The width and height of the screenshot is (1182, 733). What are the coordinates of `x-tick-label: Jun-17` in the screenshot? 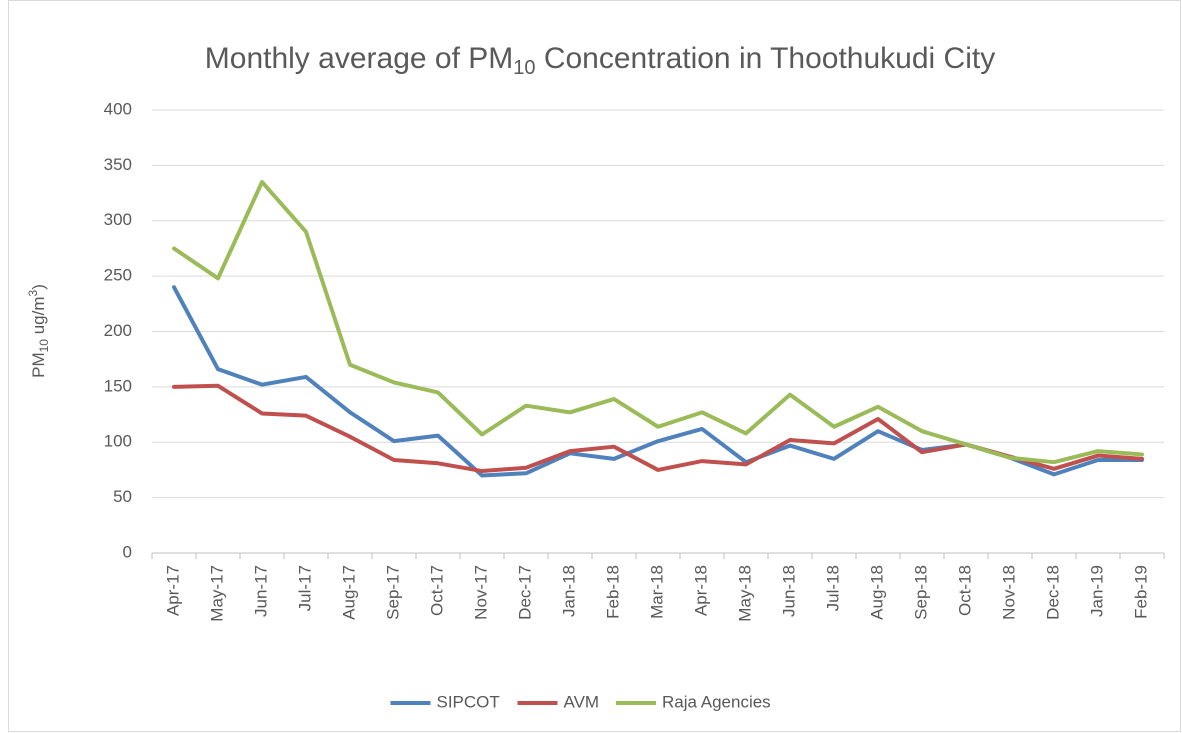 It's located at (260, 591).